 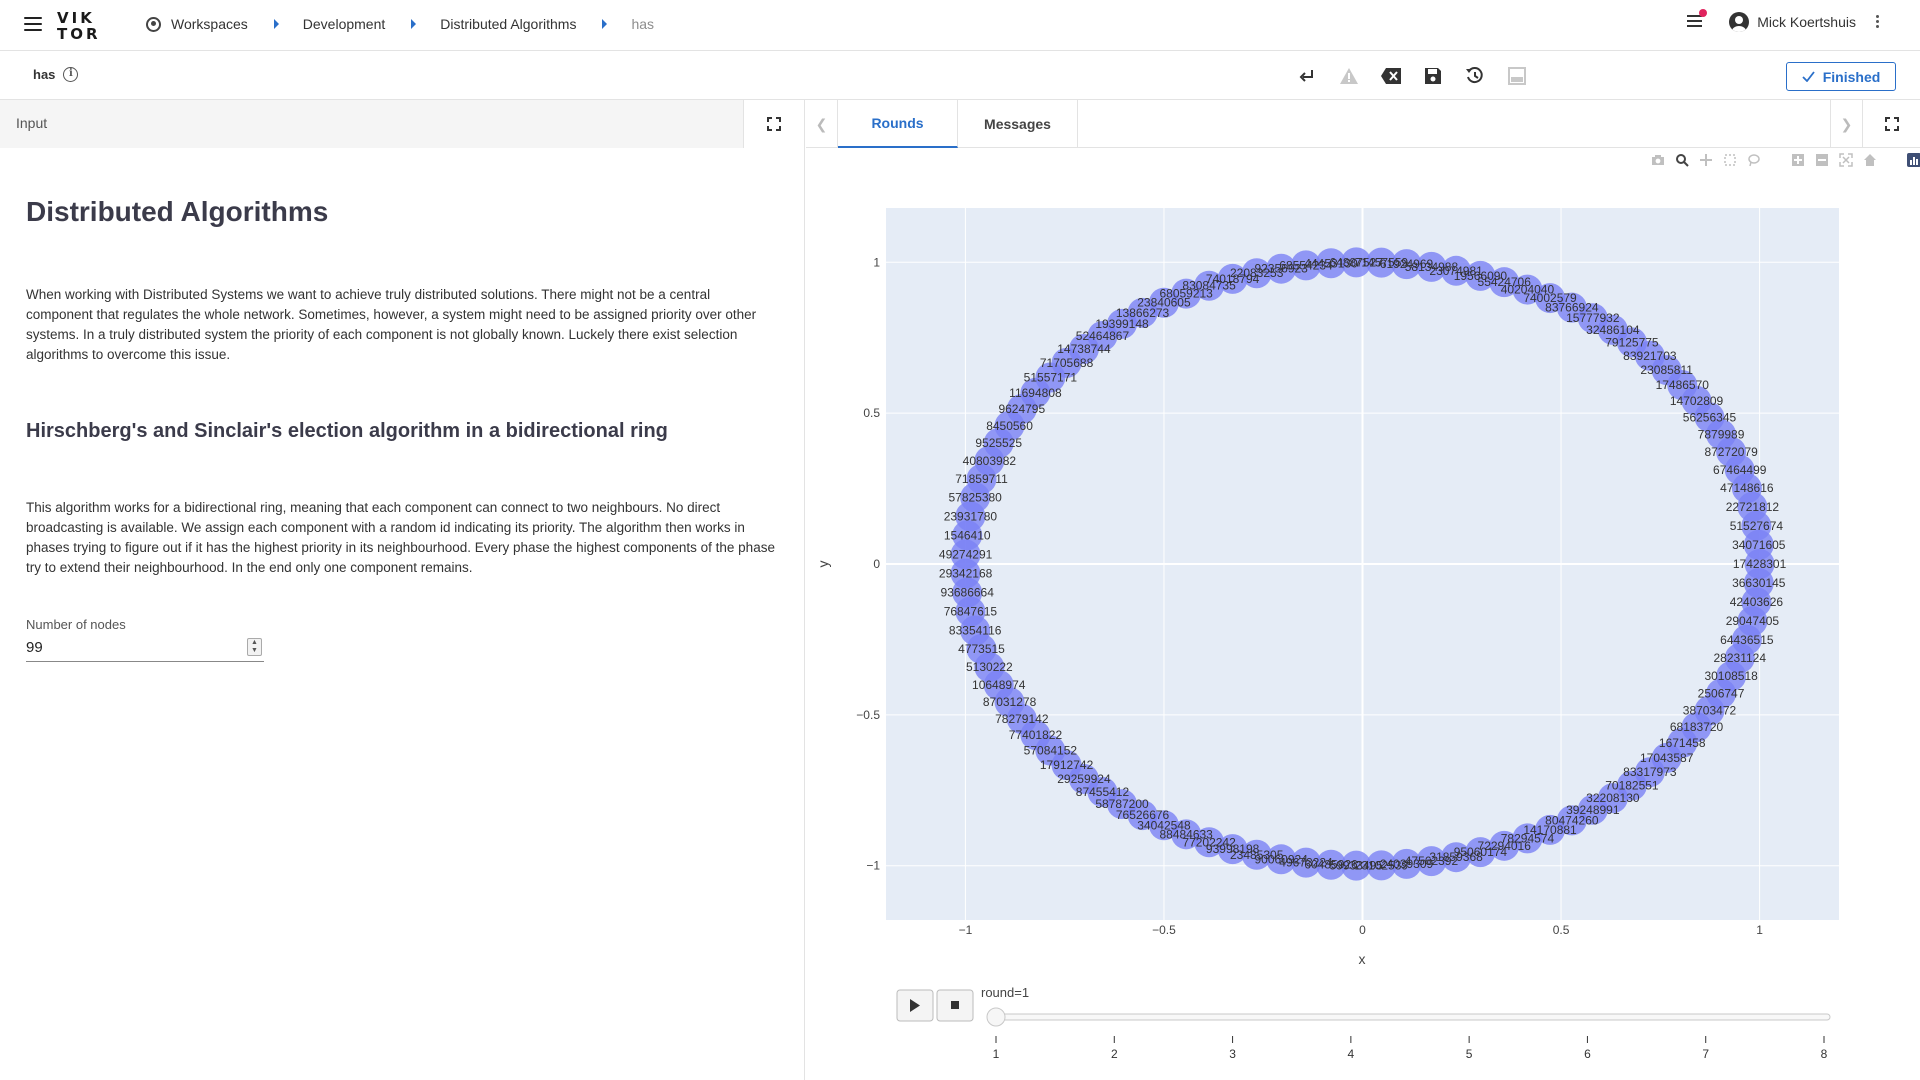 I want to click on result-tabs: ❮ Rounds Messages ❯, so click(x=1363, y=124).